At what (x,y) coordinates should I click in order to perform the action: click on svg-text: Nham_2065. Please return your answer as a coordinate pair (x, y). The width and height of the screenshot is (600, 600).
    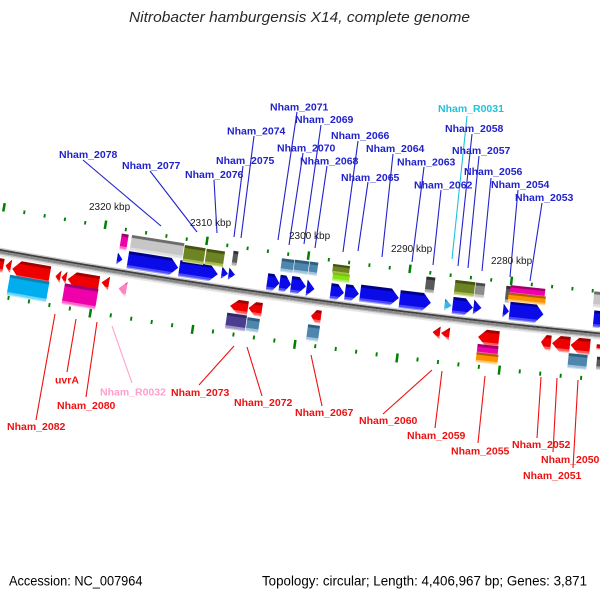
    Looking at the image, I should click on (370, 178).